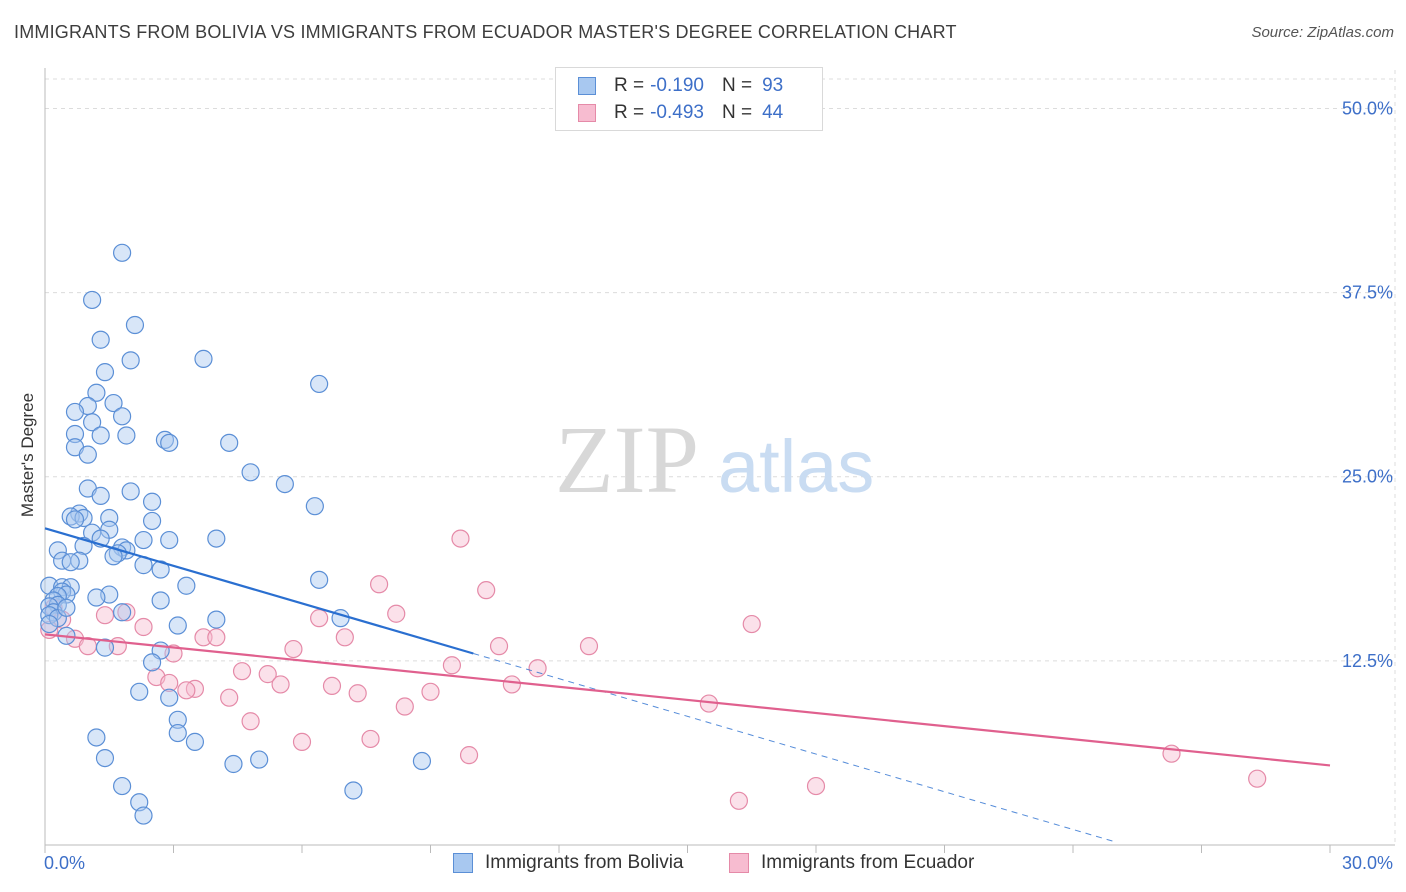 The height and width of the screenshot is (892, 1406). Describe the element at coordinates (796, 466) in the screenshot. I see `watermark-atlas: atlas` at that location.